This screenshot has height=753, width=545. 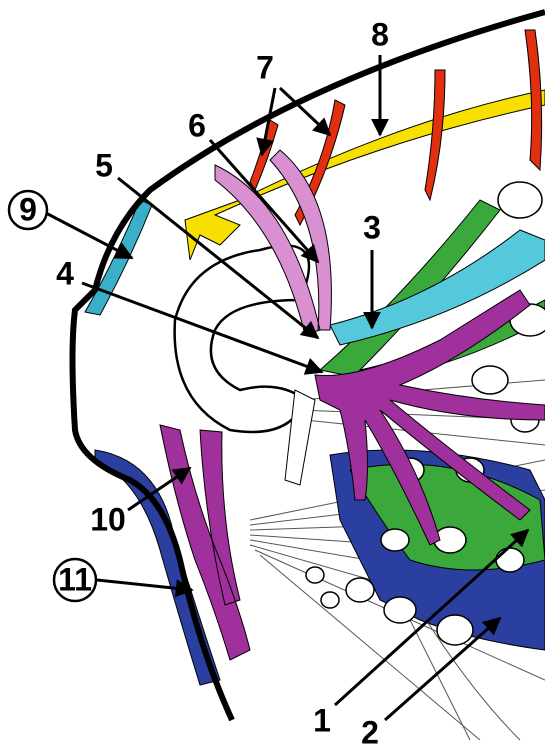 What do you see at coordinates (265, 67) in the screenshot?
I see `label: 7` at bounding box center [265, 67].